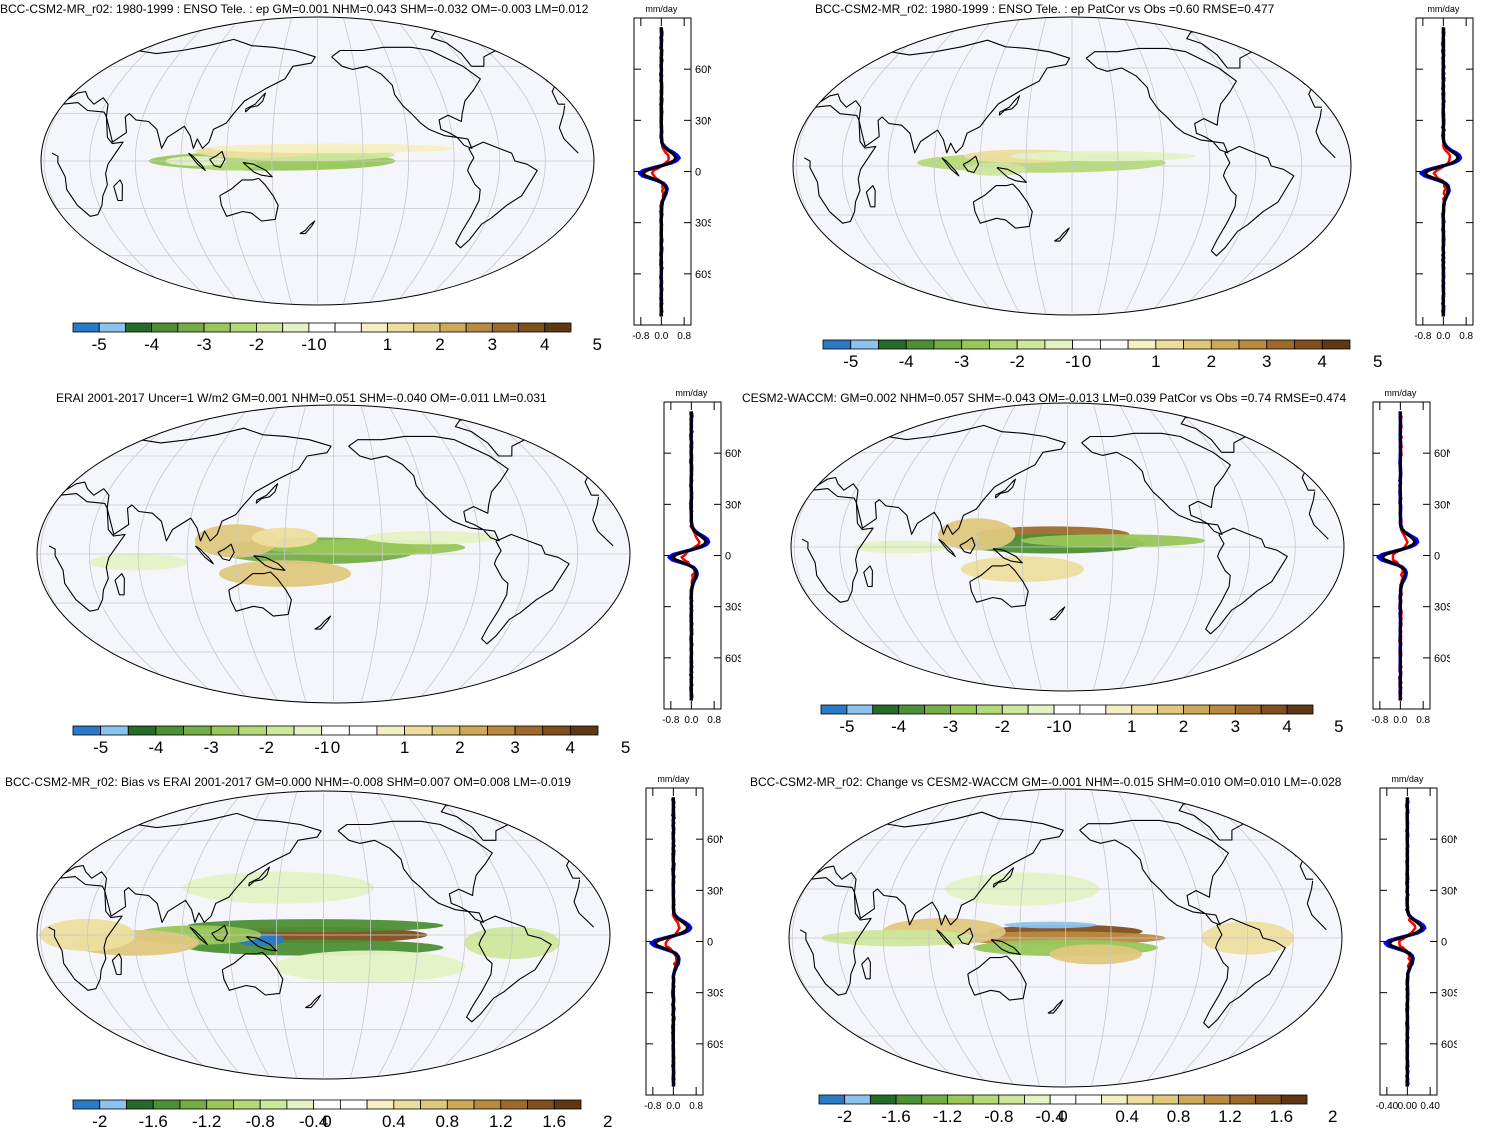 This screenshot has width=1492, height=1132. What do you see at coordinates (1332, 1116) in the screenshot?
I see `colorbar-label: 2` at bounding box center [1332, 1116].